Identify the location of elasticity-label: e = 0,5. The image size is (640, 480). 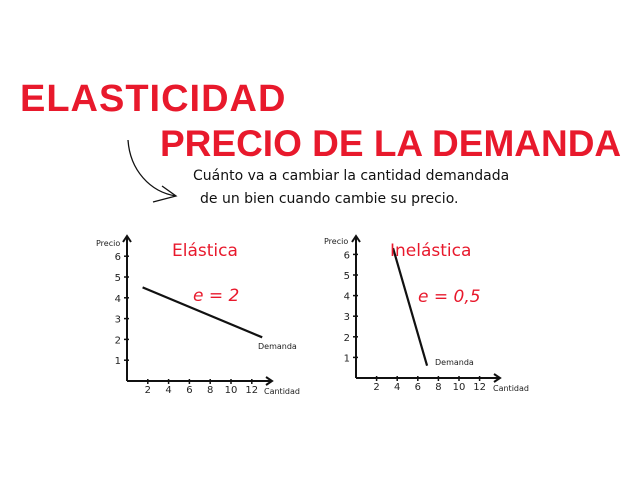
(449, 297).